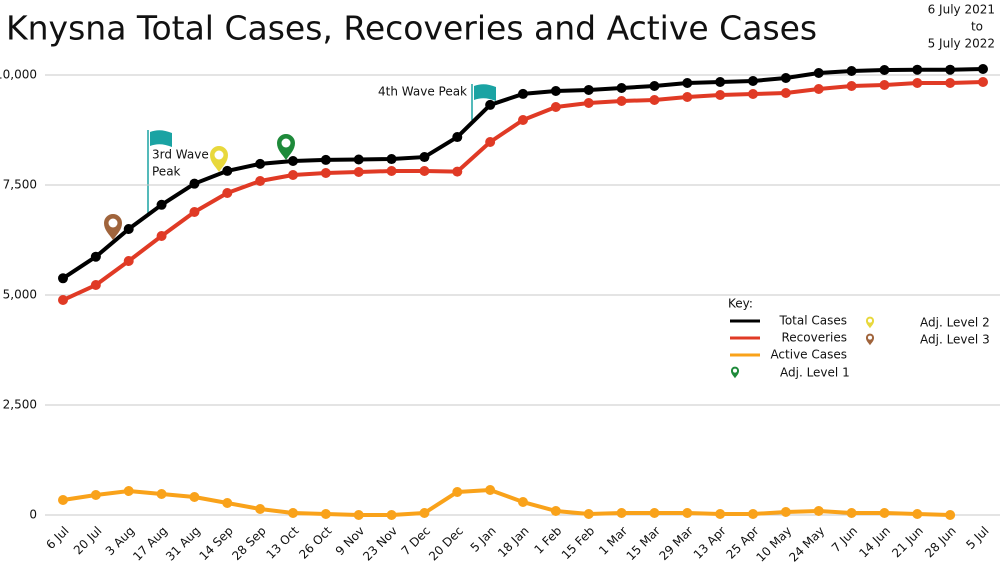 The height and width of the screenshot is (565, 1000). What do you see at coordinates (740, 304) in the screenshot?
I see `legend-title: Key:` at bounding box center [740, 304].